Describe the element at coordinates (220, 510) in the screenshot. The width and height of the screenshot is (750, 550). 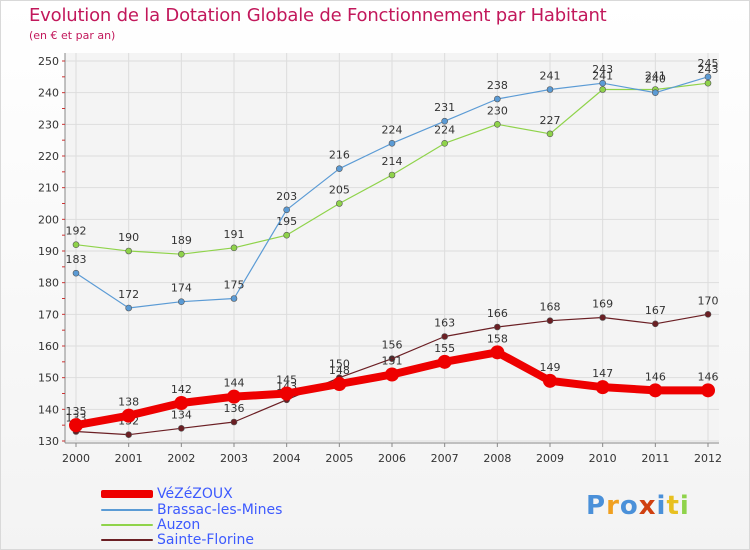
I see `legend-label-brassac-les-mines: Brassac-les-Mines` at that location.